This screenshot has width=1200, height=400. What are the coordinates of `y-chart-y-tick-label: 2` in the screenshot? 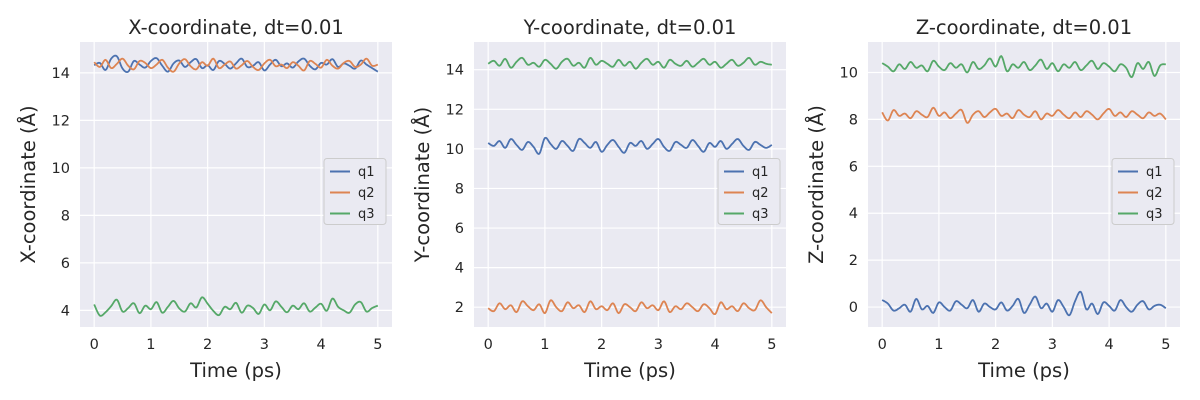 It's located at (459, 308).